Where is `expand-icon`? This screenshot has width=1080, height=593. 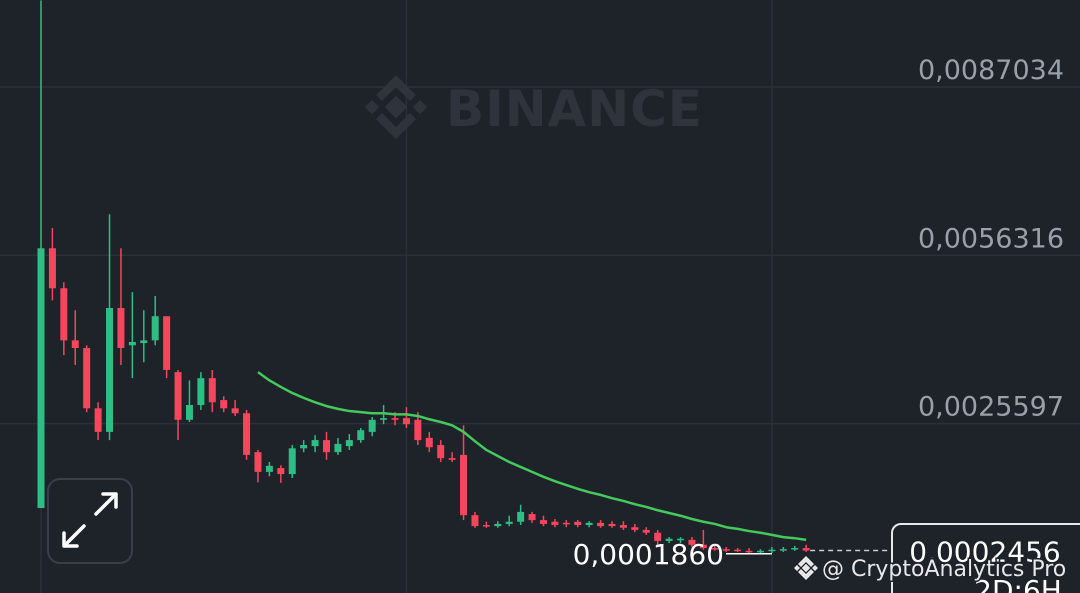
expand-icon is located at coordinates (90, 520).